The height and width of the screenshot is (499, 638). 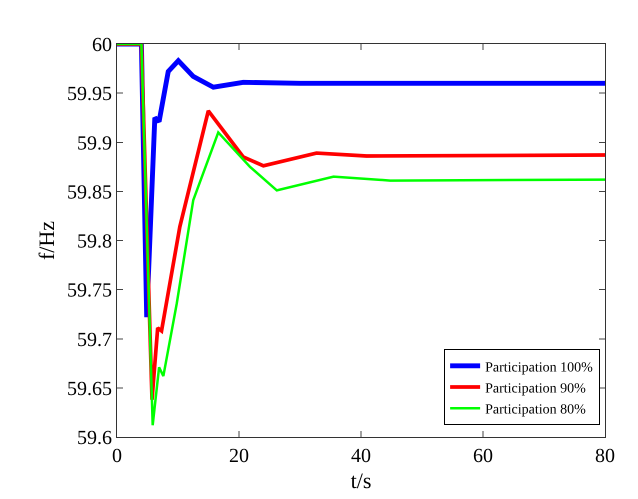 I want to click on x-tick-label: 20, so click(x=239, y=456).